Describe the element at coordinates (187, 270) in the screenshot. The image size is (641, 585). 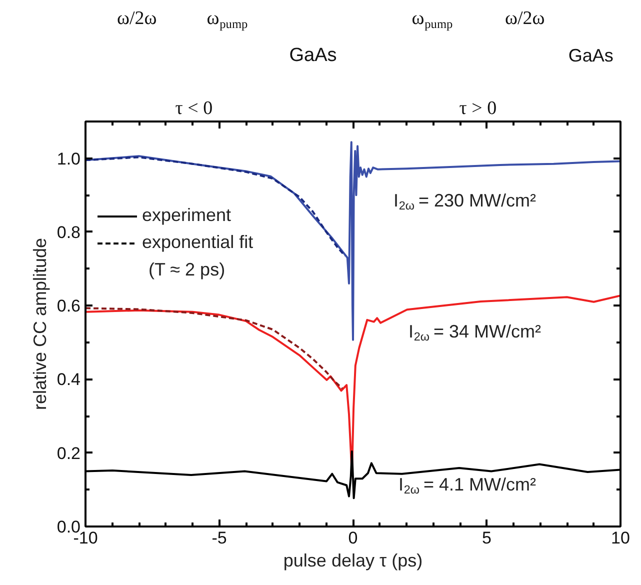
I see `annotation: (T ≈ 2 ps)` at that location.